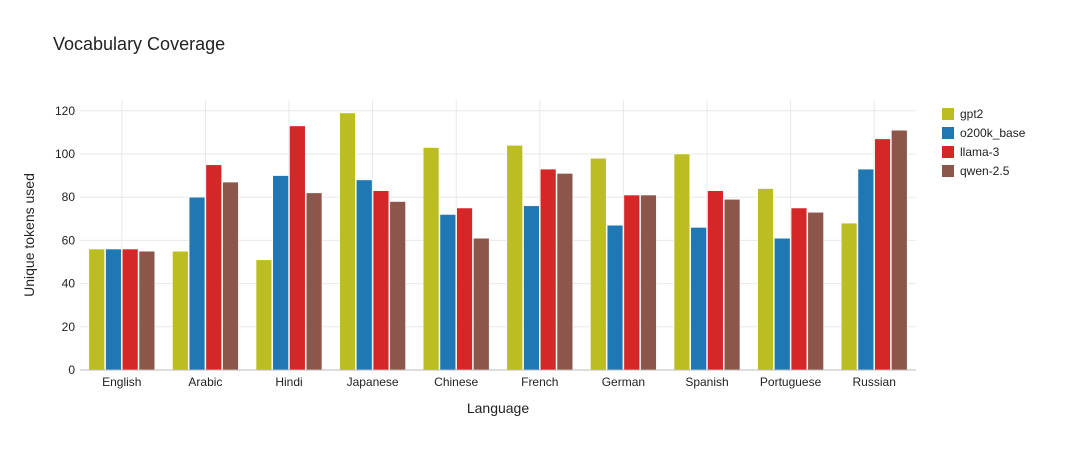  I want to click on bar-o200k_base-spanish, so click(698, 299).